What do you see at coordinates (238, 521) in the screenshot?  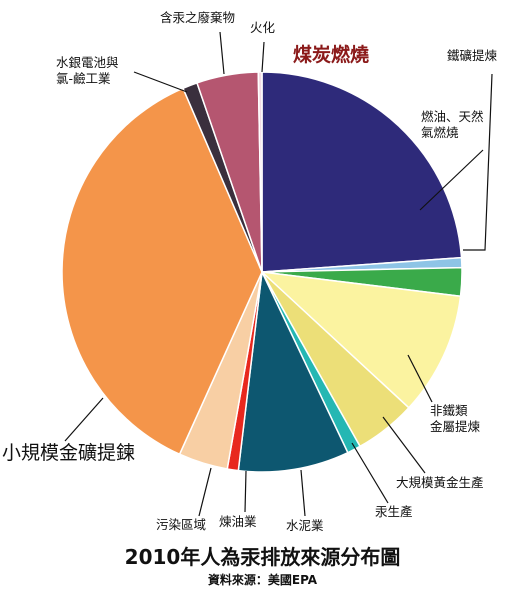 I see `slice-label-8: 煉油業` at bounding box center [238, 521].